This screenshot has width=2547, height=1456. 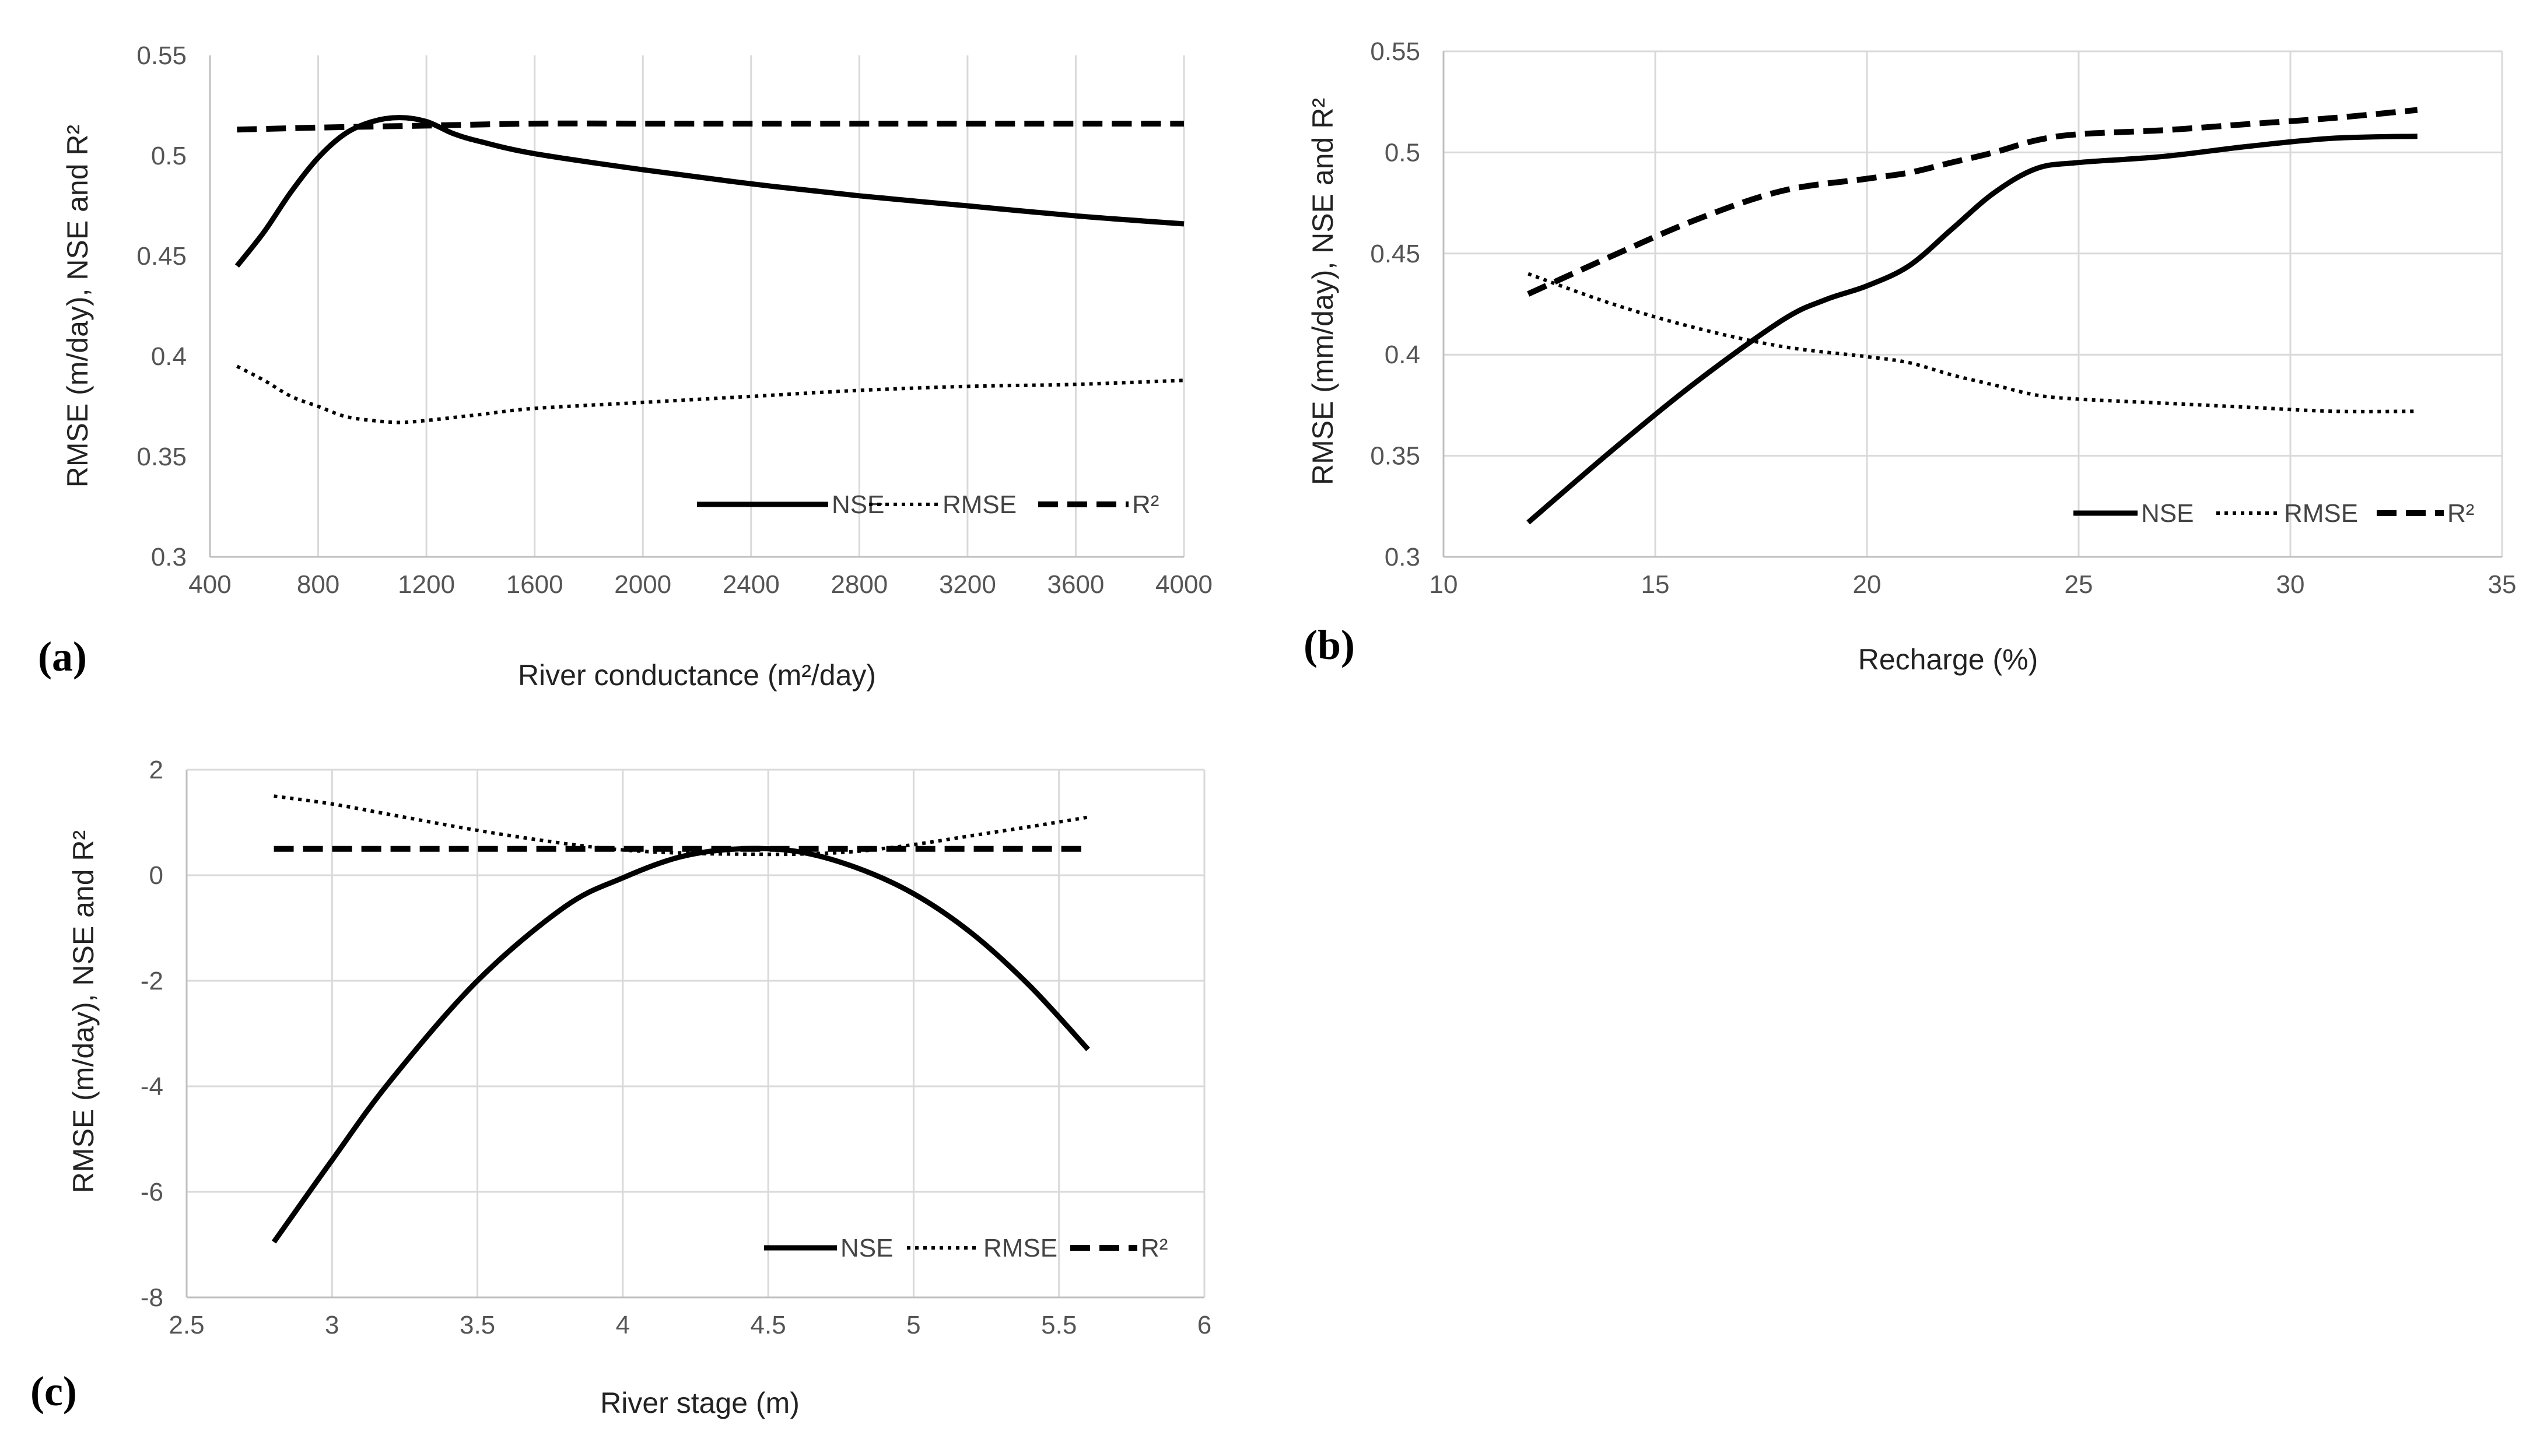 What do you see at coordinates (2290, 584) in the screenshot?
I see `x-tick-label: 30` at bounding box center [2290, 584].